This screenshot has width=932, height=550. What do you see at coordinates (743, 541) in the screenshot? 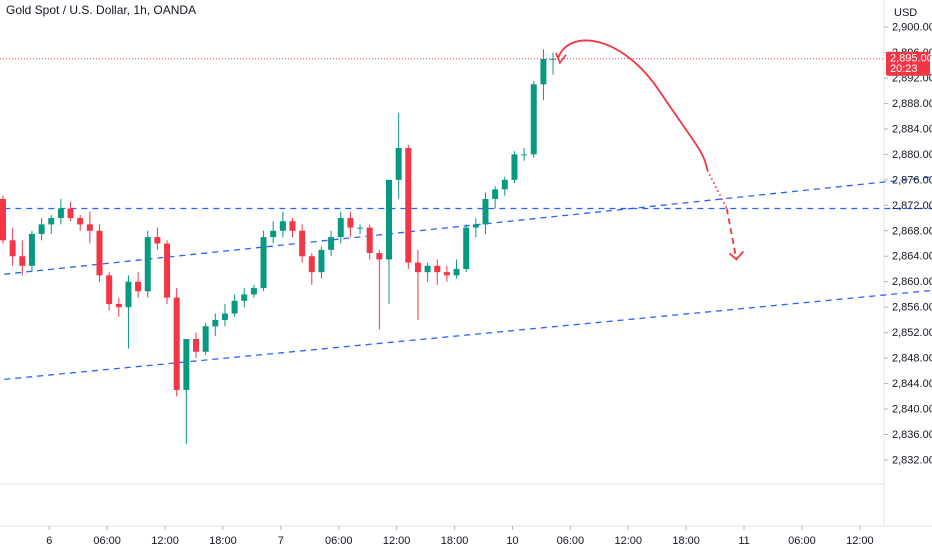
I see `time-tick-label: 11` at bounding box center [743, 541].